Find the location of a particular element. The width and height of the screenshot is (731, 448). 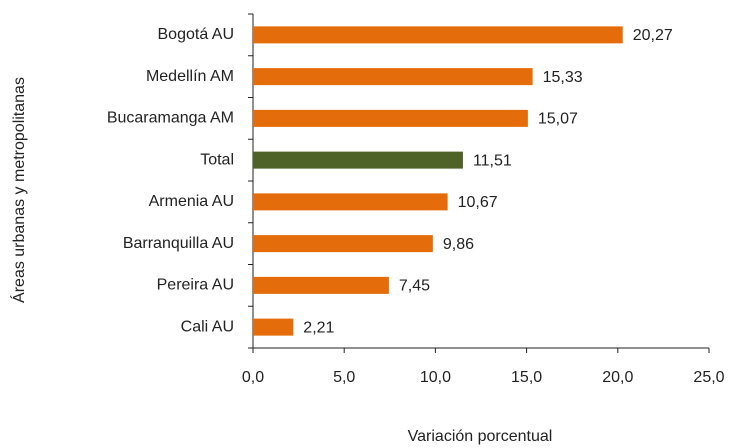

y-tick-label: Total is located at coordinates (217, 159).